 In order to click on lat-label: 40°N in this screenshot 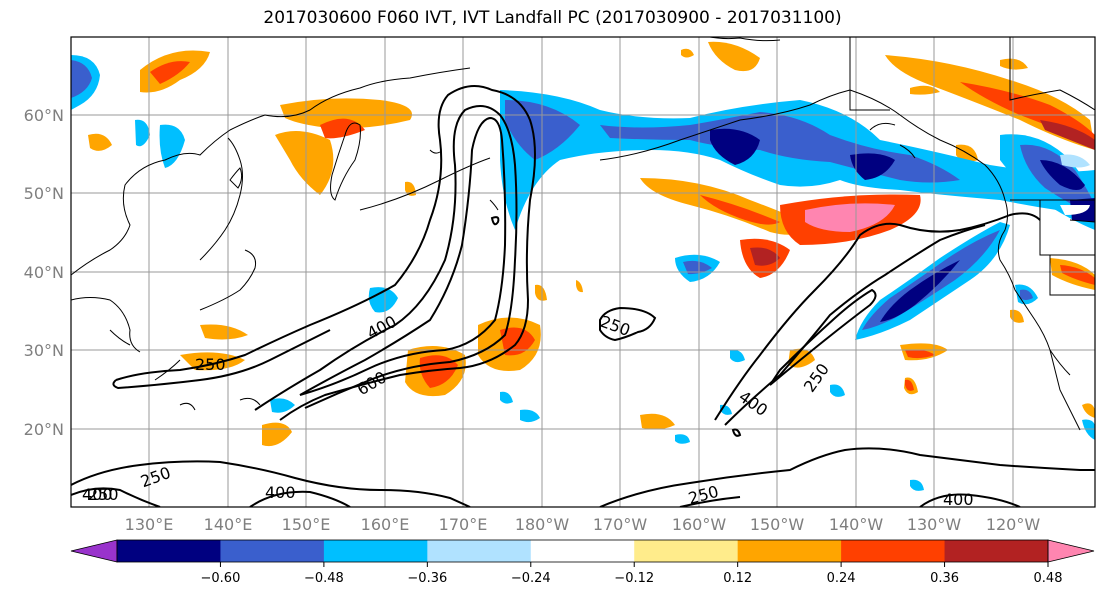, I will do `click(44, 272)`.